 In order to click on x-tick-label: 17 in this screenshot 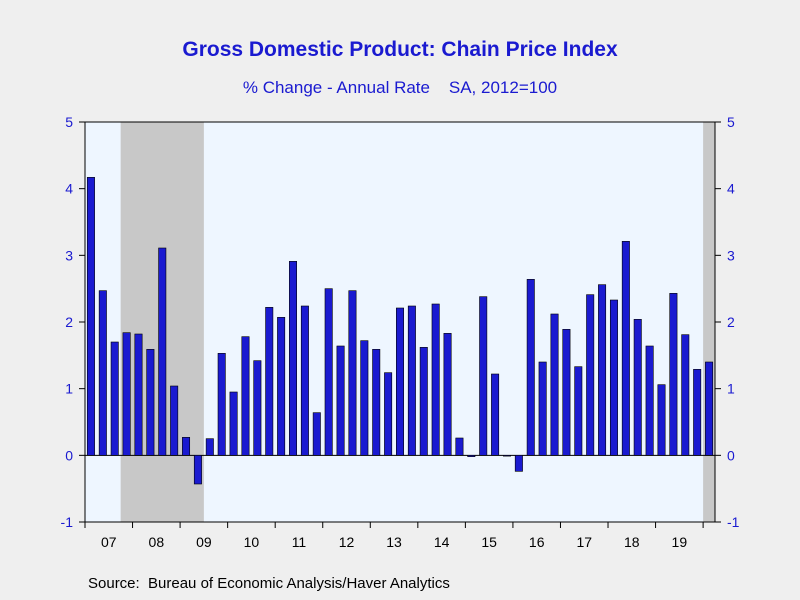, I will do `click(584, 542)`.